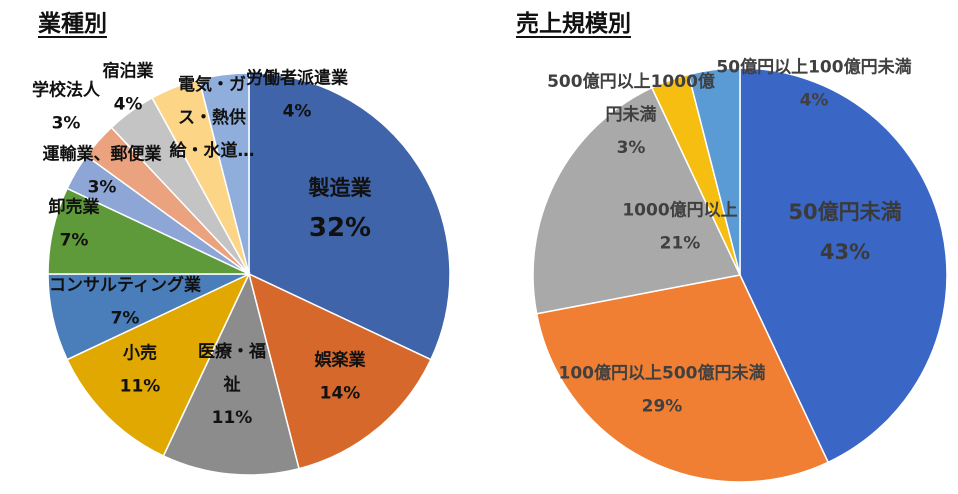 This screenshot has width=958, height=494. I want to click on category-label-1-0: 50億円未満, so click(844, 212).